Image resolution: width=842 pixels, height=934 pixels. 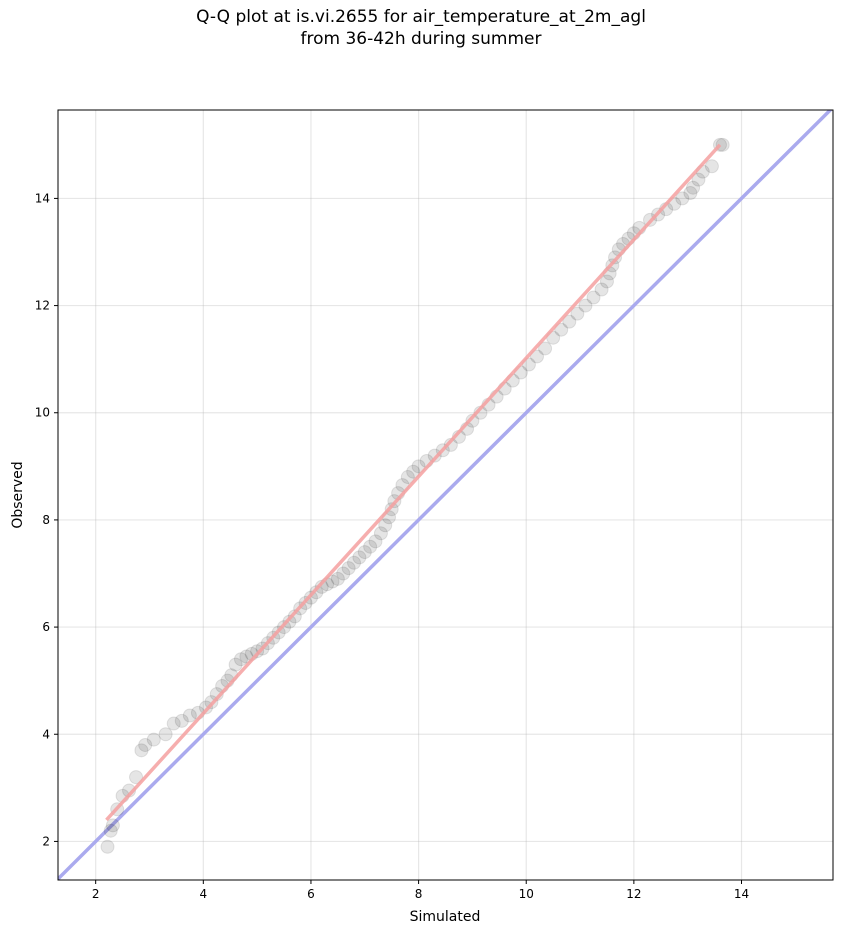 I want to click on x-axis-label: Simulated, so click(x=445, y=917).